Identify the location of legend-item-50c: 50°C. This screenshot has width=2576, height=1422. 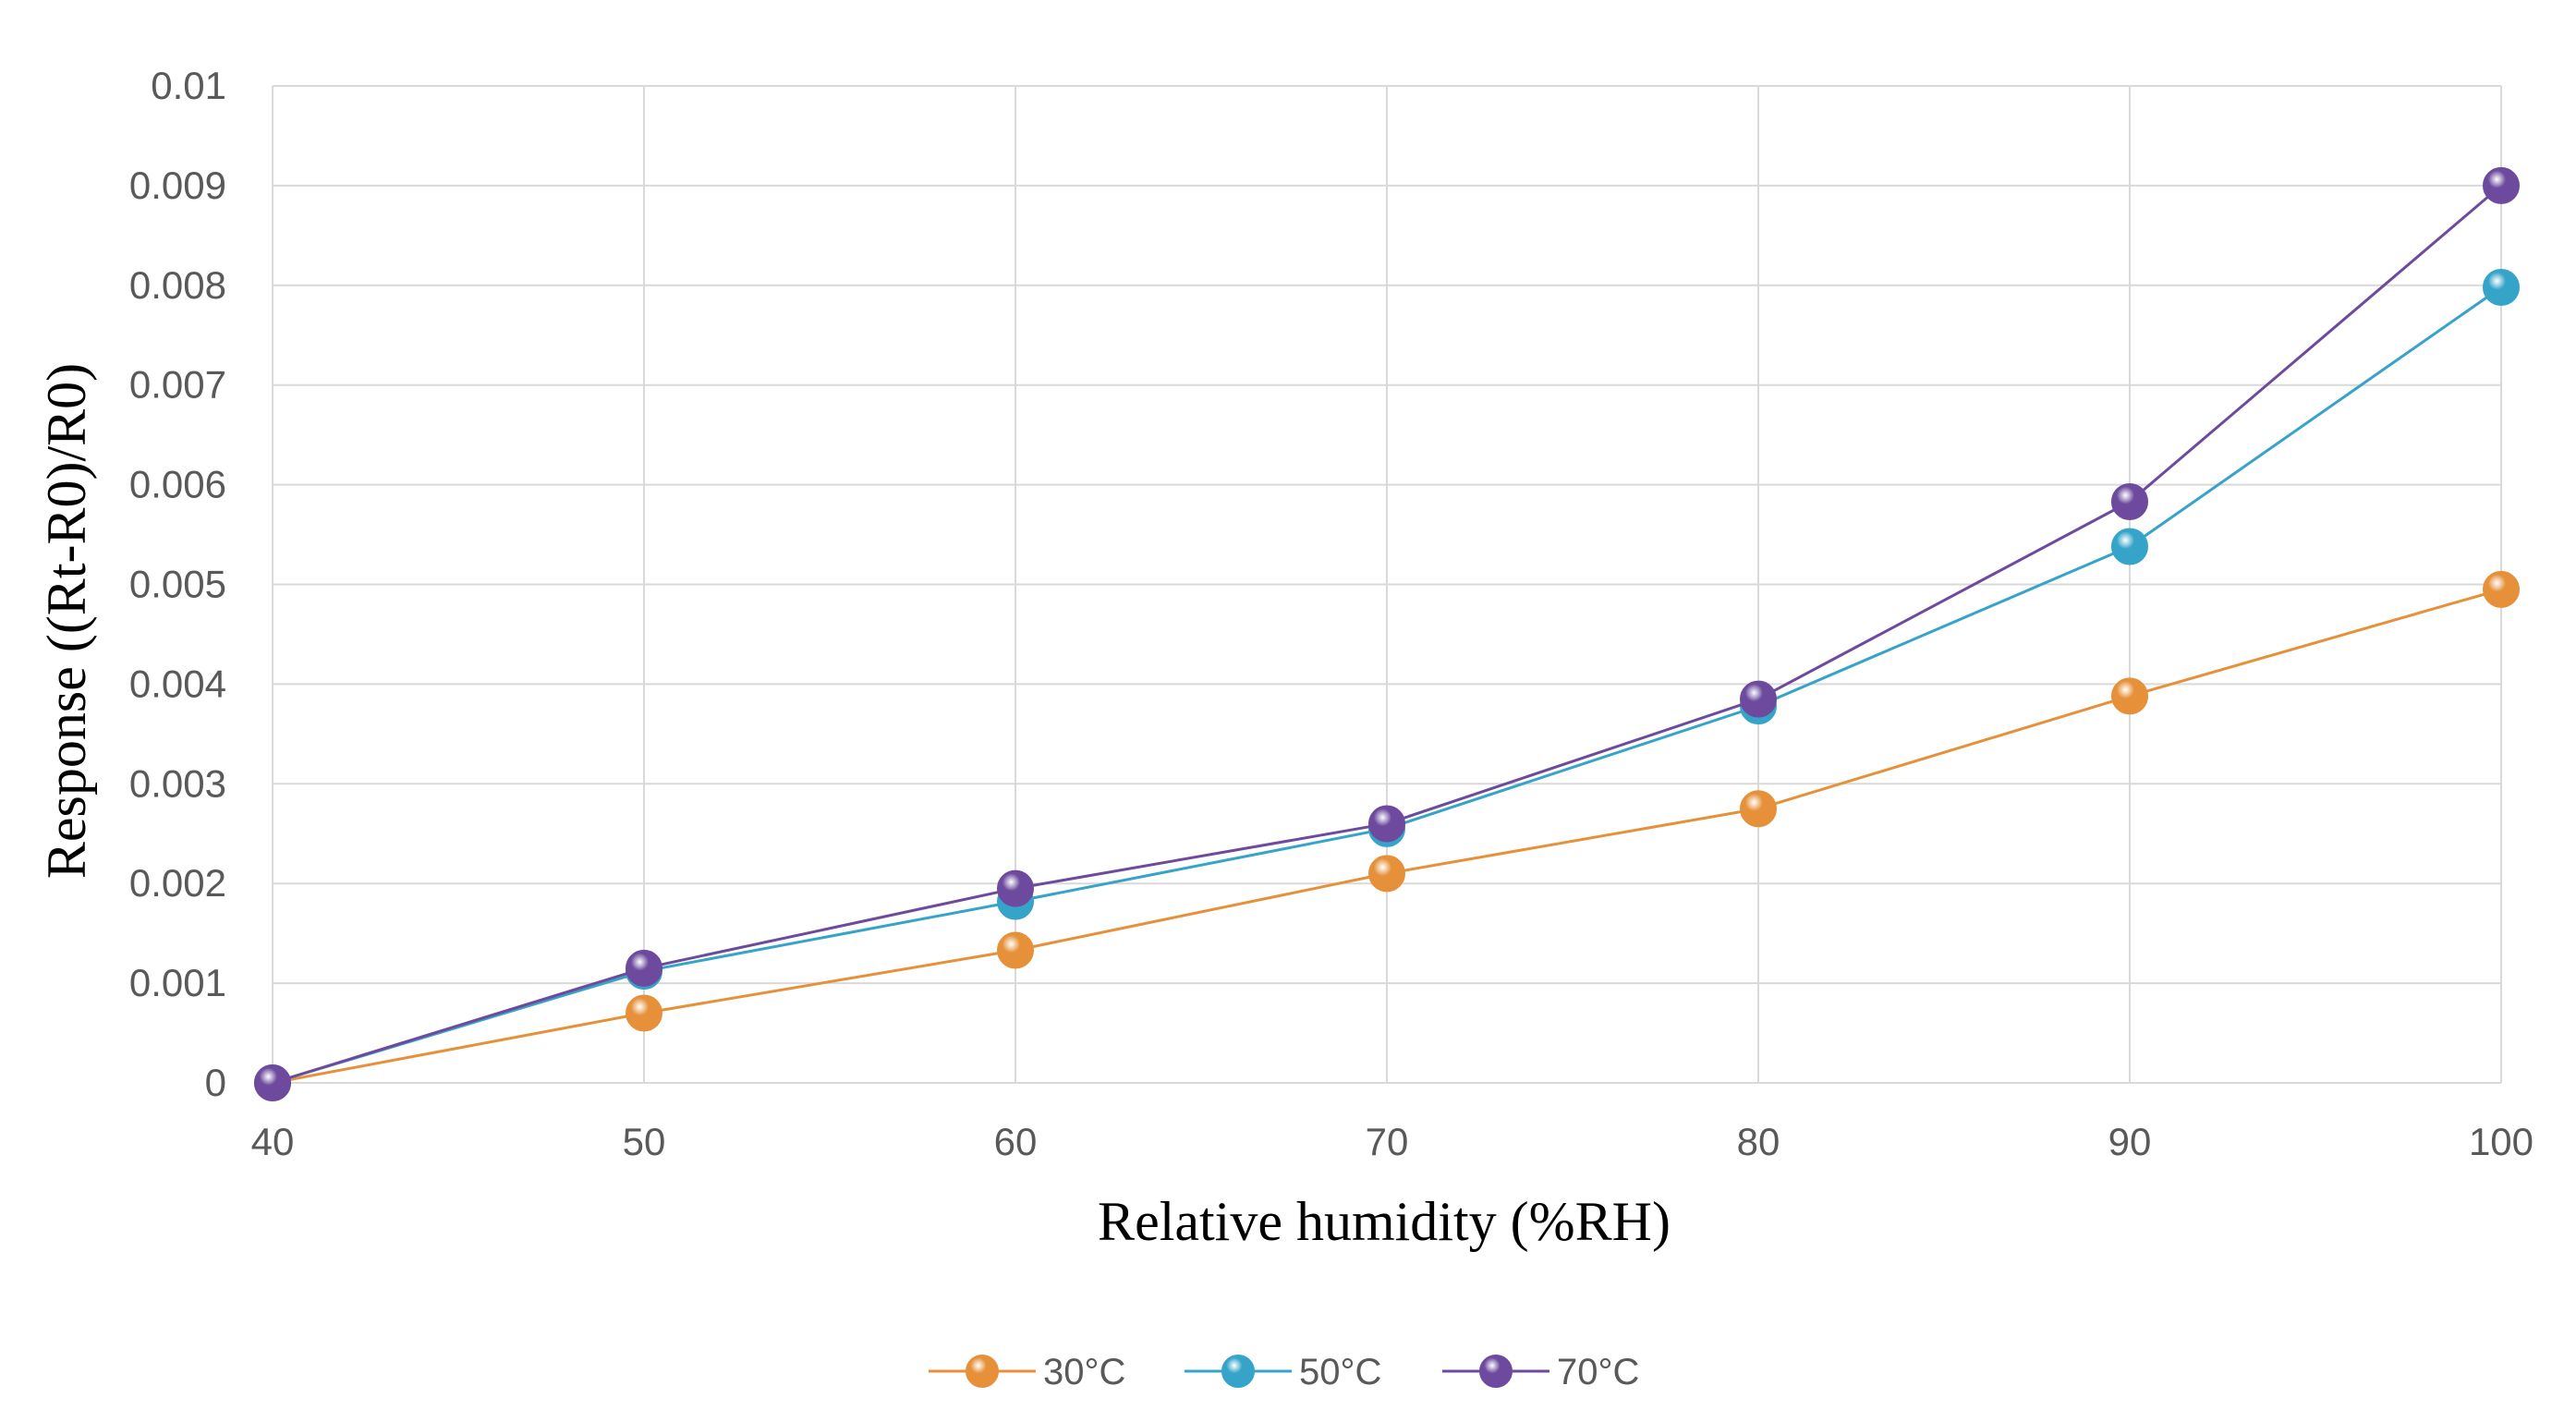
(1283, 1372).